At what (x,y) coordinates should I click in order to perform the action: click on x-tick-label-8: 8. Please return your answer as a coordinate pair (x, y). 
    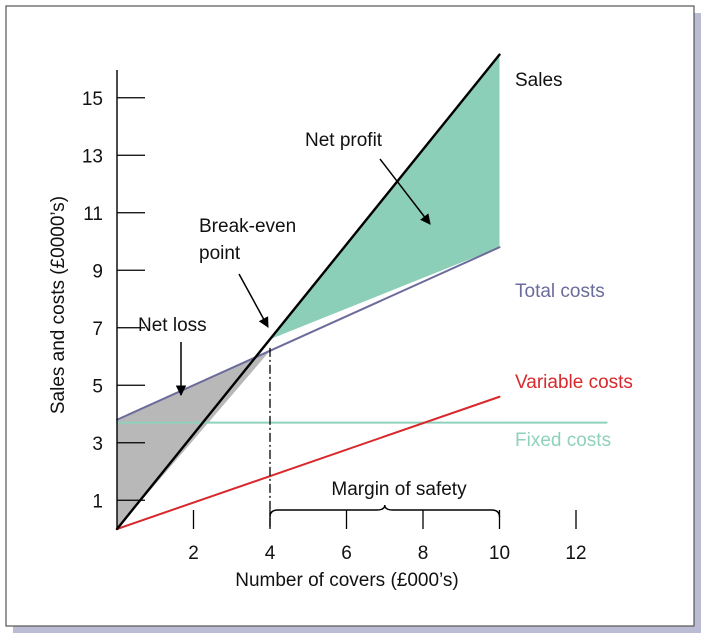
    Looking at the image, I should click on (423, 553).